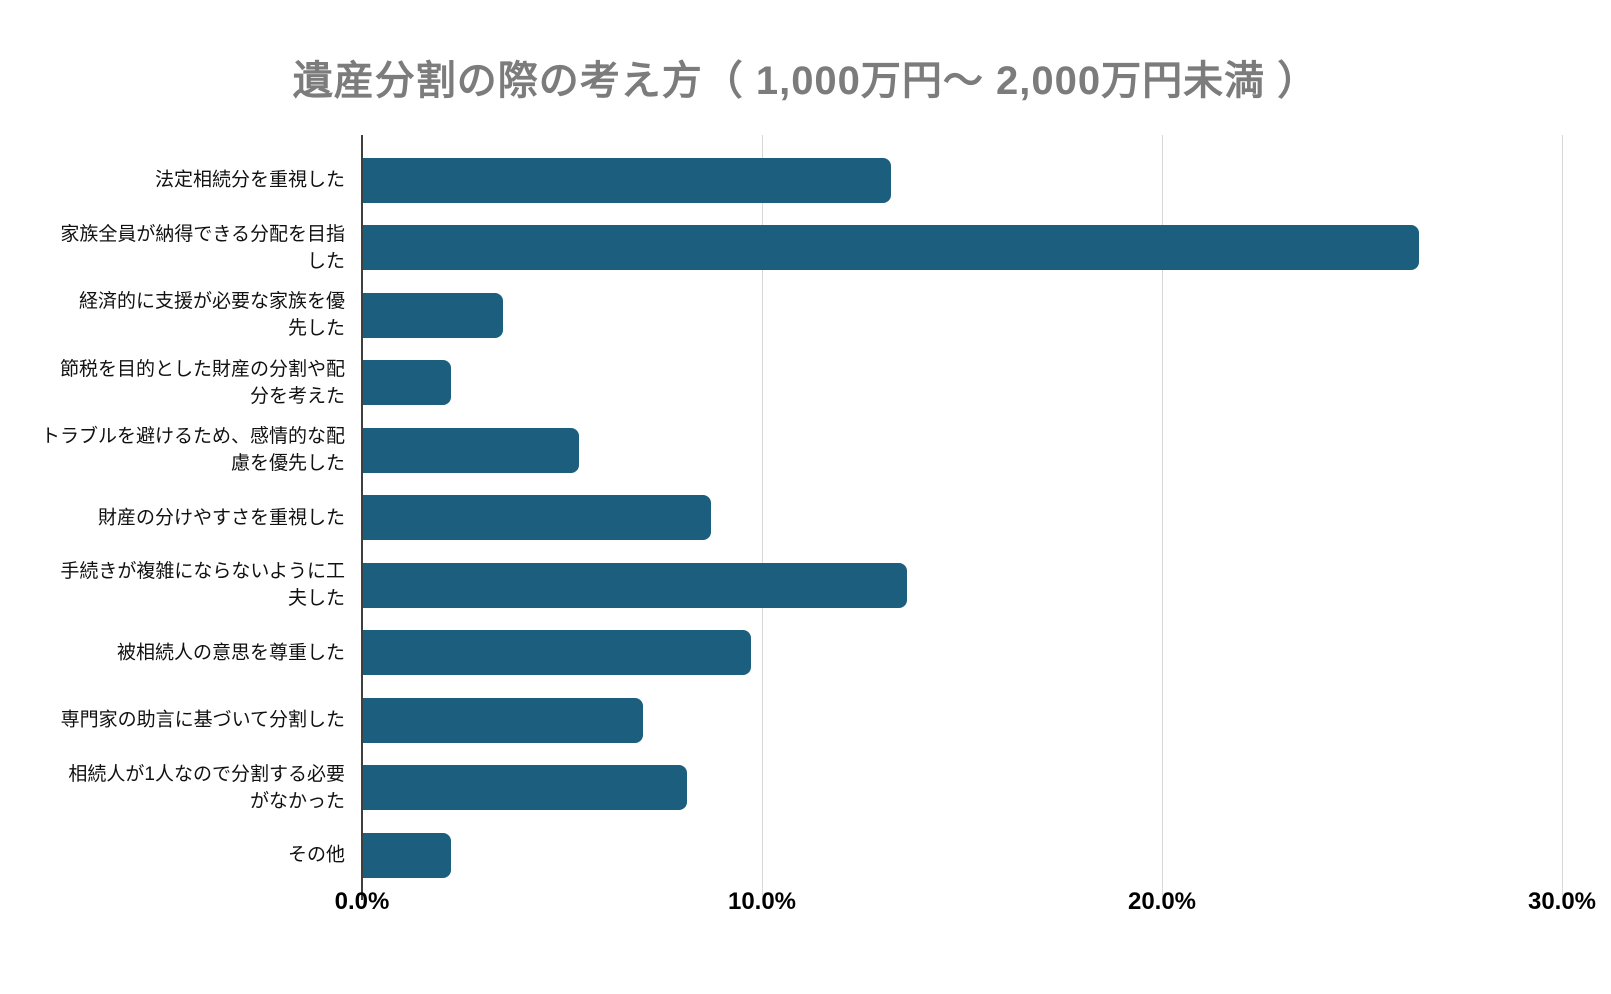 Image resolution: width=1611 pixels, height=994 pixels. Describe the element at coordinates (230, 652) in the screenshot. I see `category-label: 被相続人の意思を尊重した` at that location.